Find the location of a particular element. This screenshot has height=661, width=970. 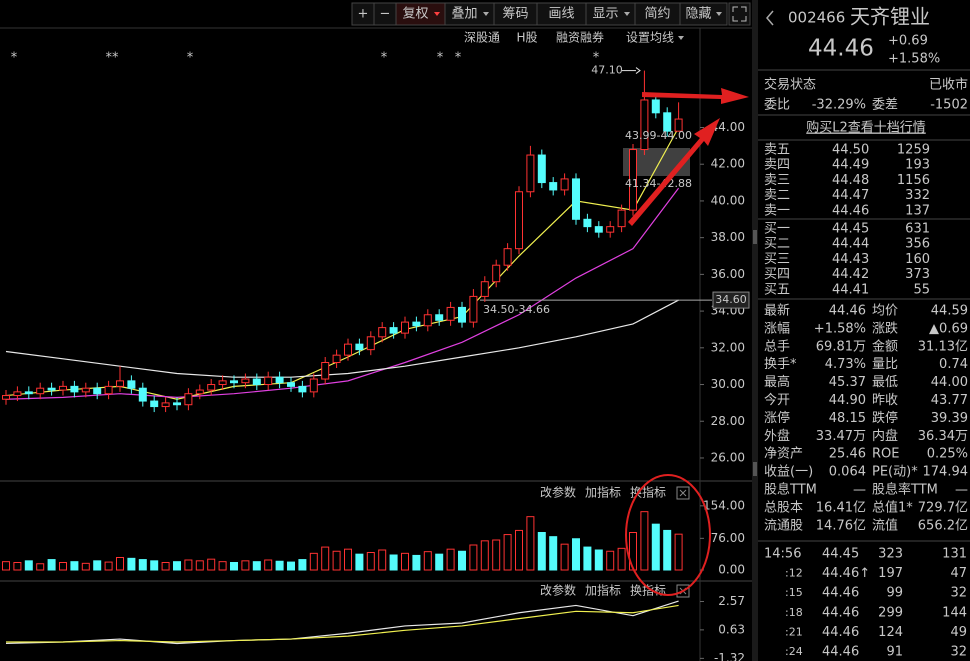

l2-link: 购买L2查看十档行情 is located at coordinates (866, 128).